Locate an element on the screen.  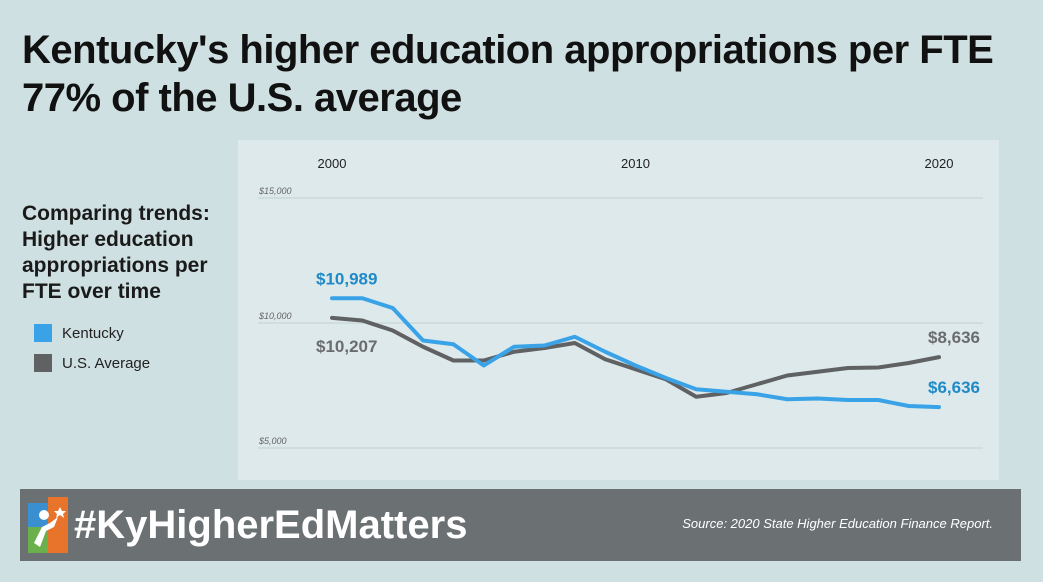
data-label-us-average-start: $10,207 is located at coordinates (346, 346).